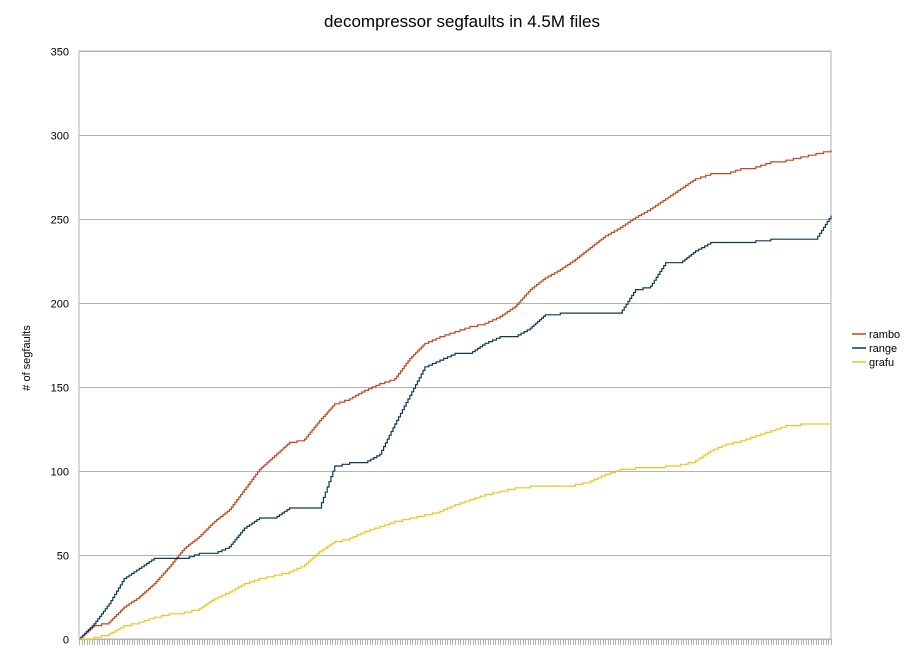  I want to click on legend-label-grafu: grafu, so click(881, 363).